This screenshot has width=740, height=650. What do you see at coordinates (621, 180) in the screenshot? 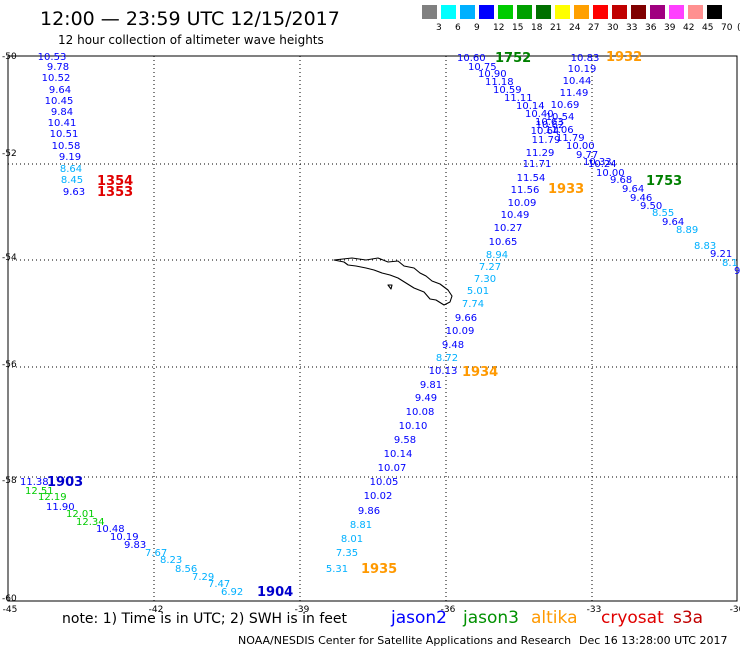
I see `wave-height-value: 9.68` at bounding box center [621, 180].